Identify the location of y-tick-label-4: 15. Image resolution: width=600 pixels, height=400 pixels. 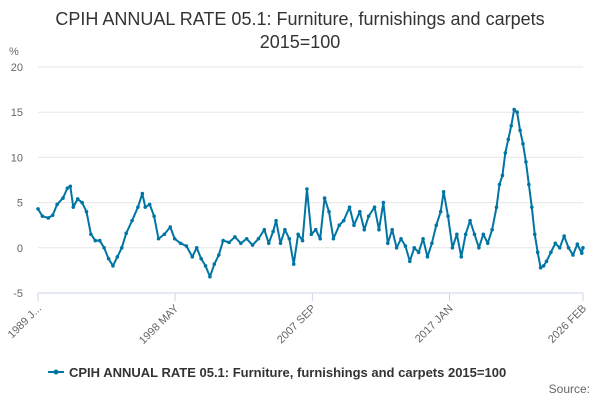
(17, 113).